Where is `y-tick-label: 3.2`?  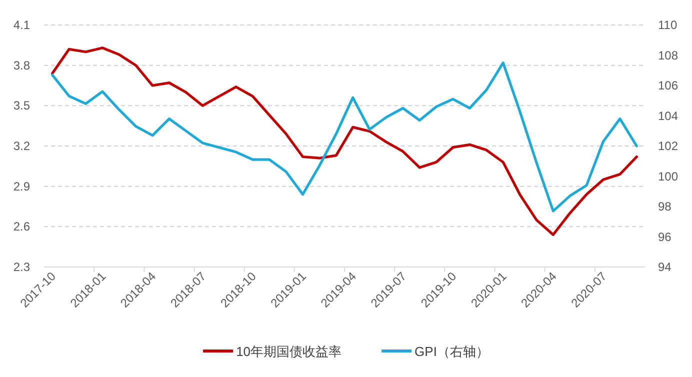 y-tick-label: 3.2 is located at coordinates (21, 146).